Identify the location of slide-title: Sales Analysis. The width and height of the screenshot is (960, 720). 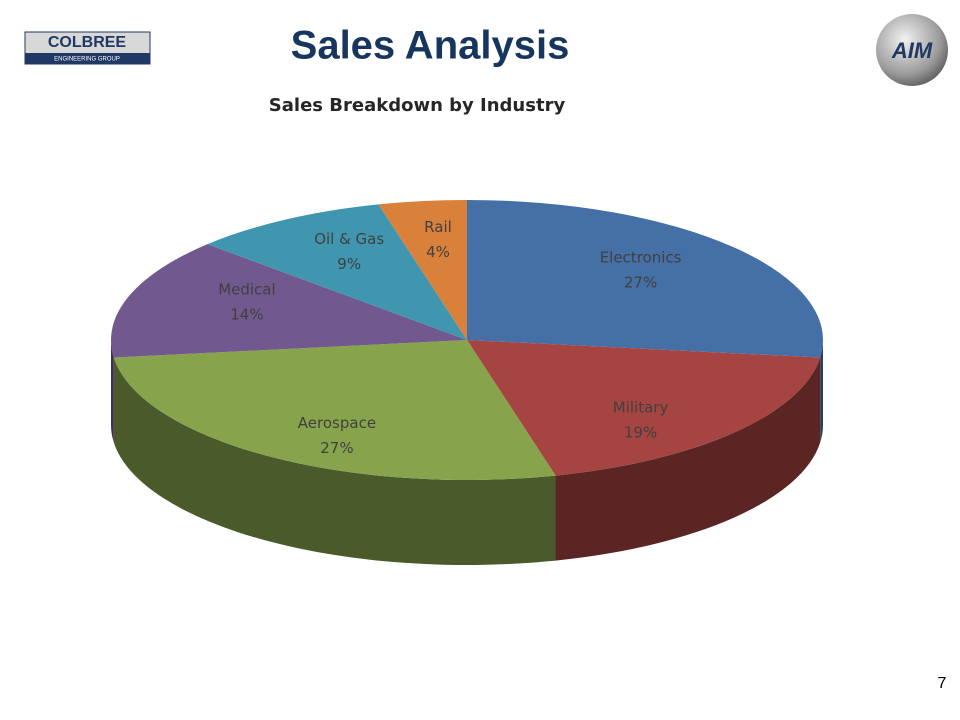
(430, 46).